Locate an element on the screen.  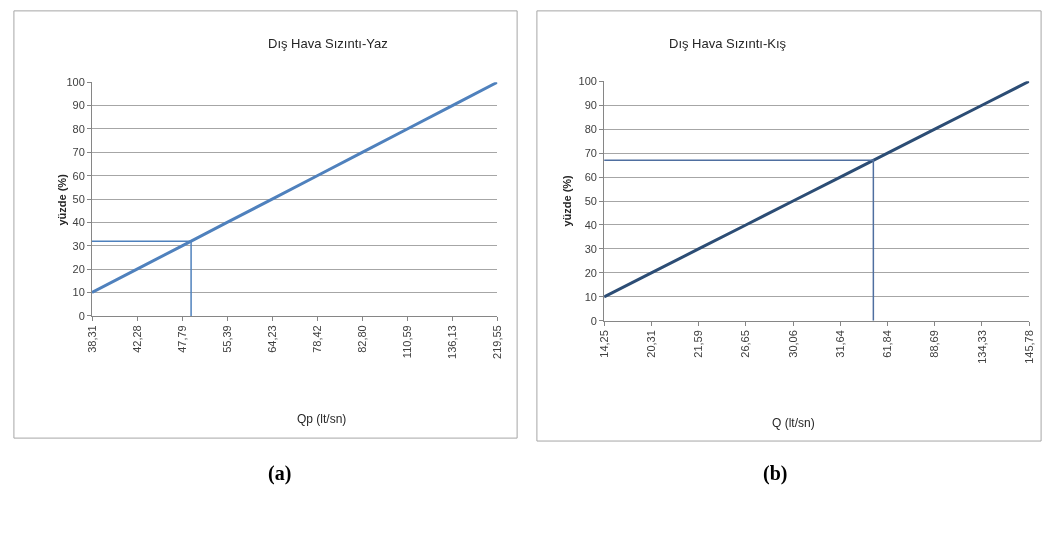
x-tick-label: 110,59 is located at coordinates (406, 342).